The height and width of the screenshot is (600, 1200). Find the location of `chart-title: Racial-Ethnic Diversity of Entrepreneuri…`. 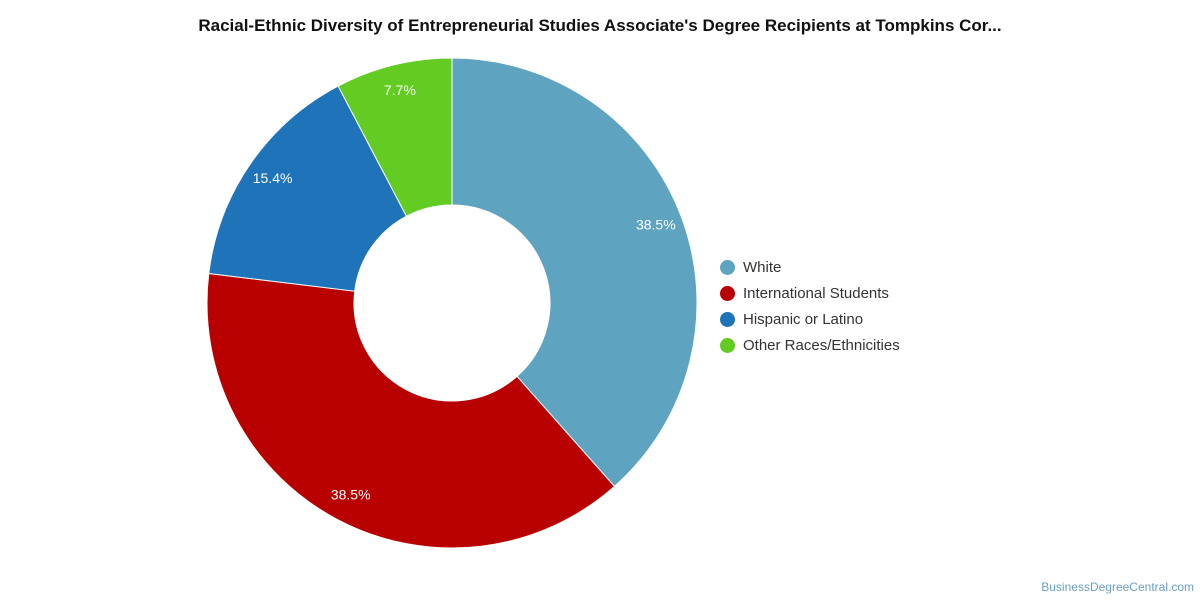

chart-title: Racial-Ethnic Diversity of Entrepreneuri… is located at coordinates (600, 25).